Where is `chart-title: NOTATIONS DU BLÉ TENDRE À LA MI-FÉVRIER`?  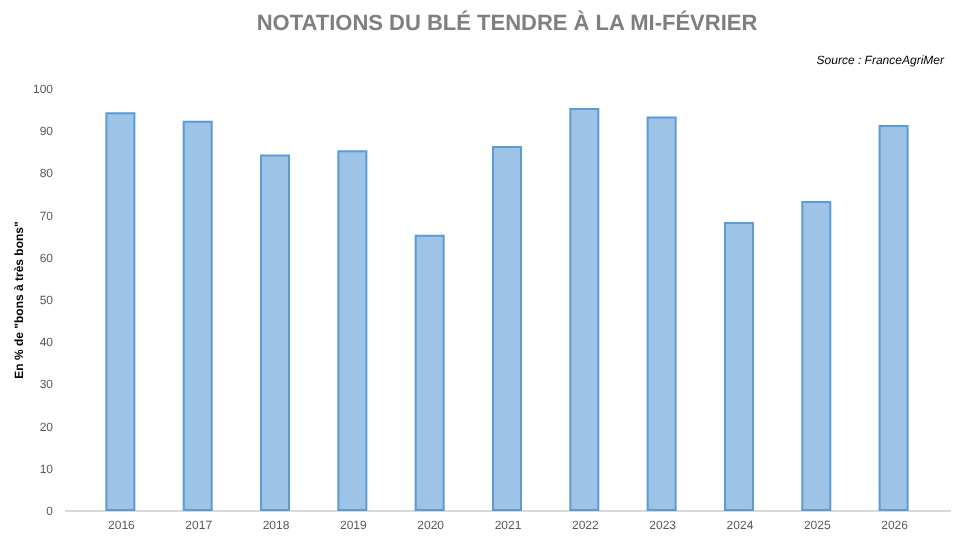
chart-title: NOTATIONS DU BLÉ TENDRE À LA MI-FÉVRIER is located at coordinates (507, 23).